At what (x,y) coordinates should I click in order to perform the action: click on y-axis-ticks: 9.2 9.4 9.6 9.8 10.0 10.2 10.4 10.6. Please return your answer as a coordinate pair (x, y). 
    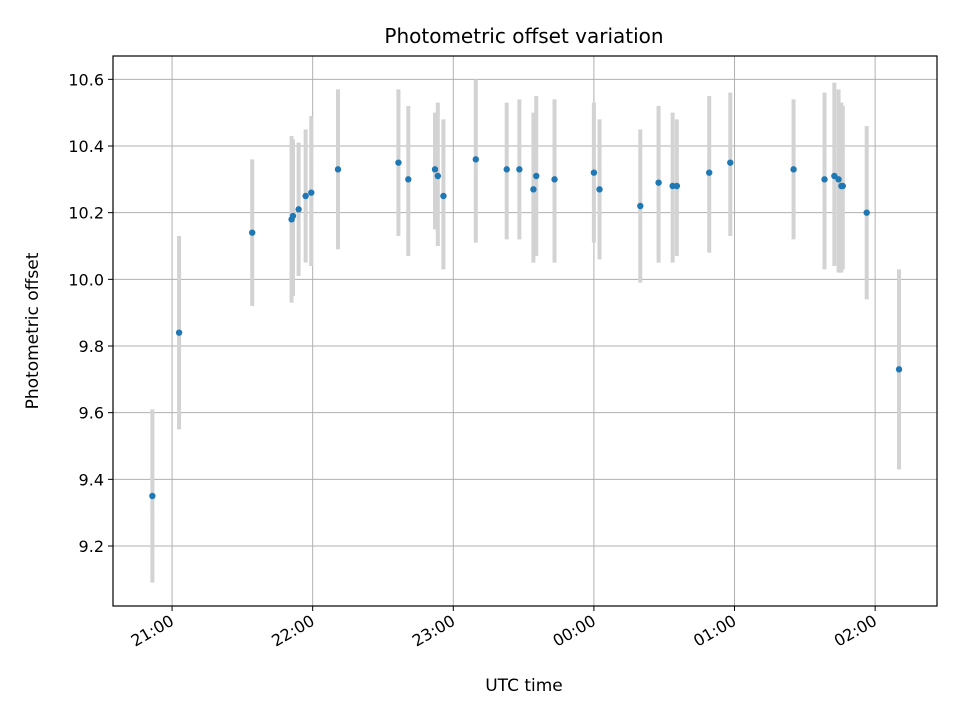
    Looking at the image, I should click on (90, 313).